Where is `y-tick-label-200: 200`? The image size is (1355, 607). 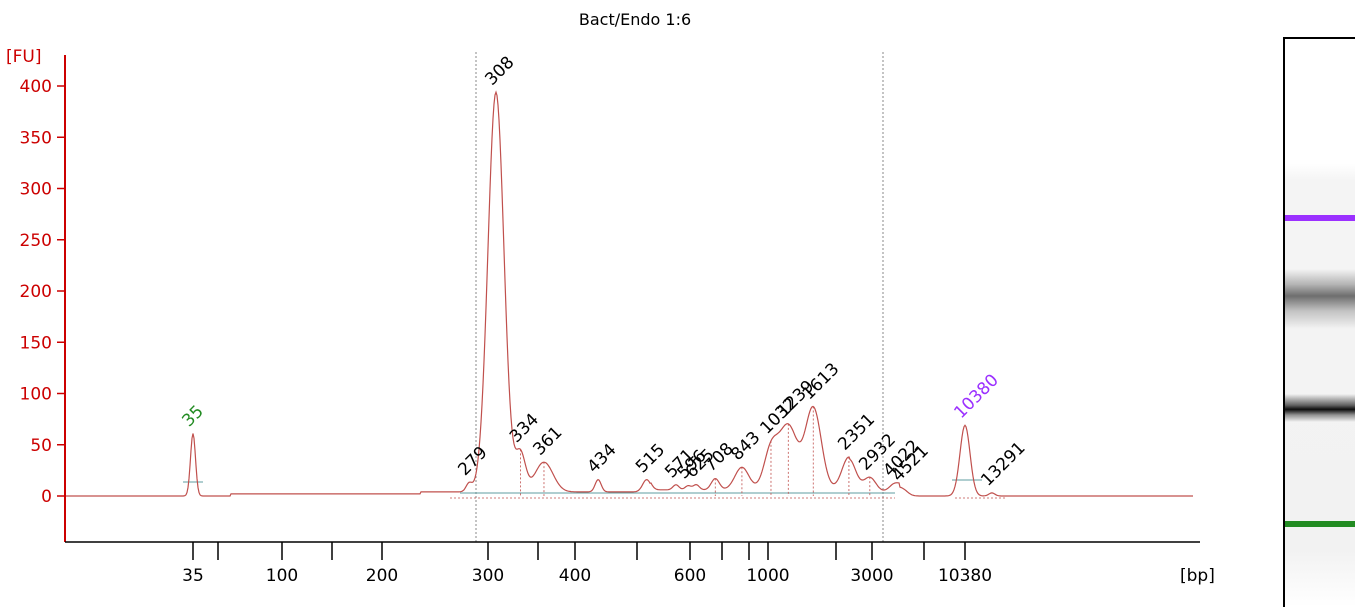 y-tick-label-200: 200 is located at coordinates (36, 292).